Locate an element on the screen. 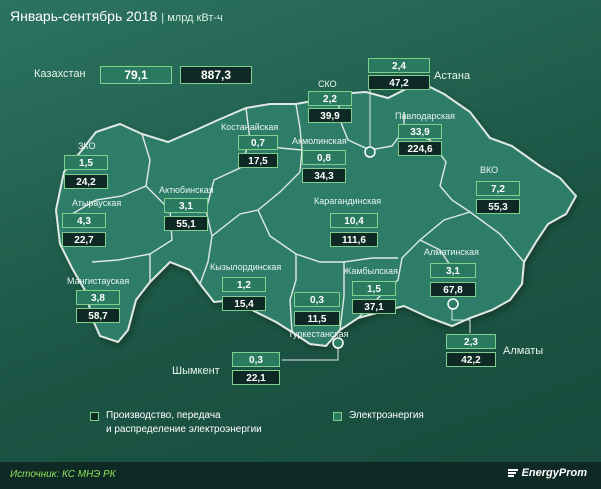 Image resolution: width=601 pixels, height=489 pixels. region-name-vko: ВКО is located at coordinates (489, 170).